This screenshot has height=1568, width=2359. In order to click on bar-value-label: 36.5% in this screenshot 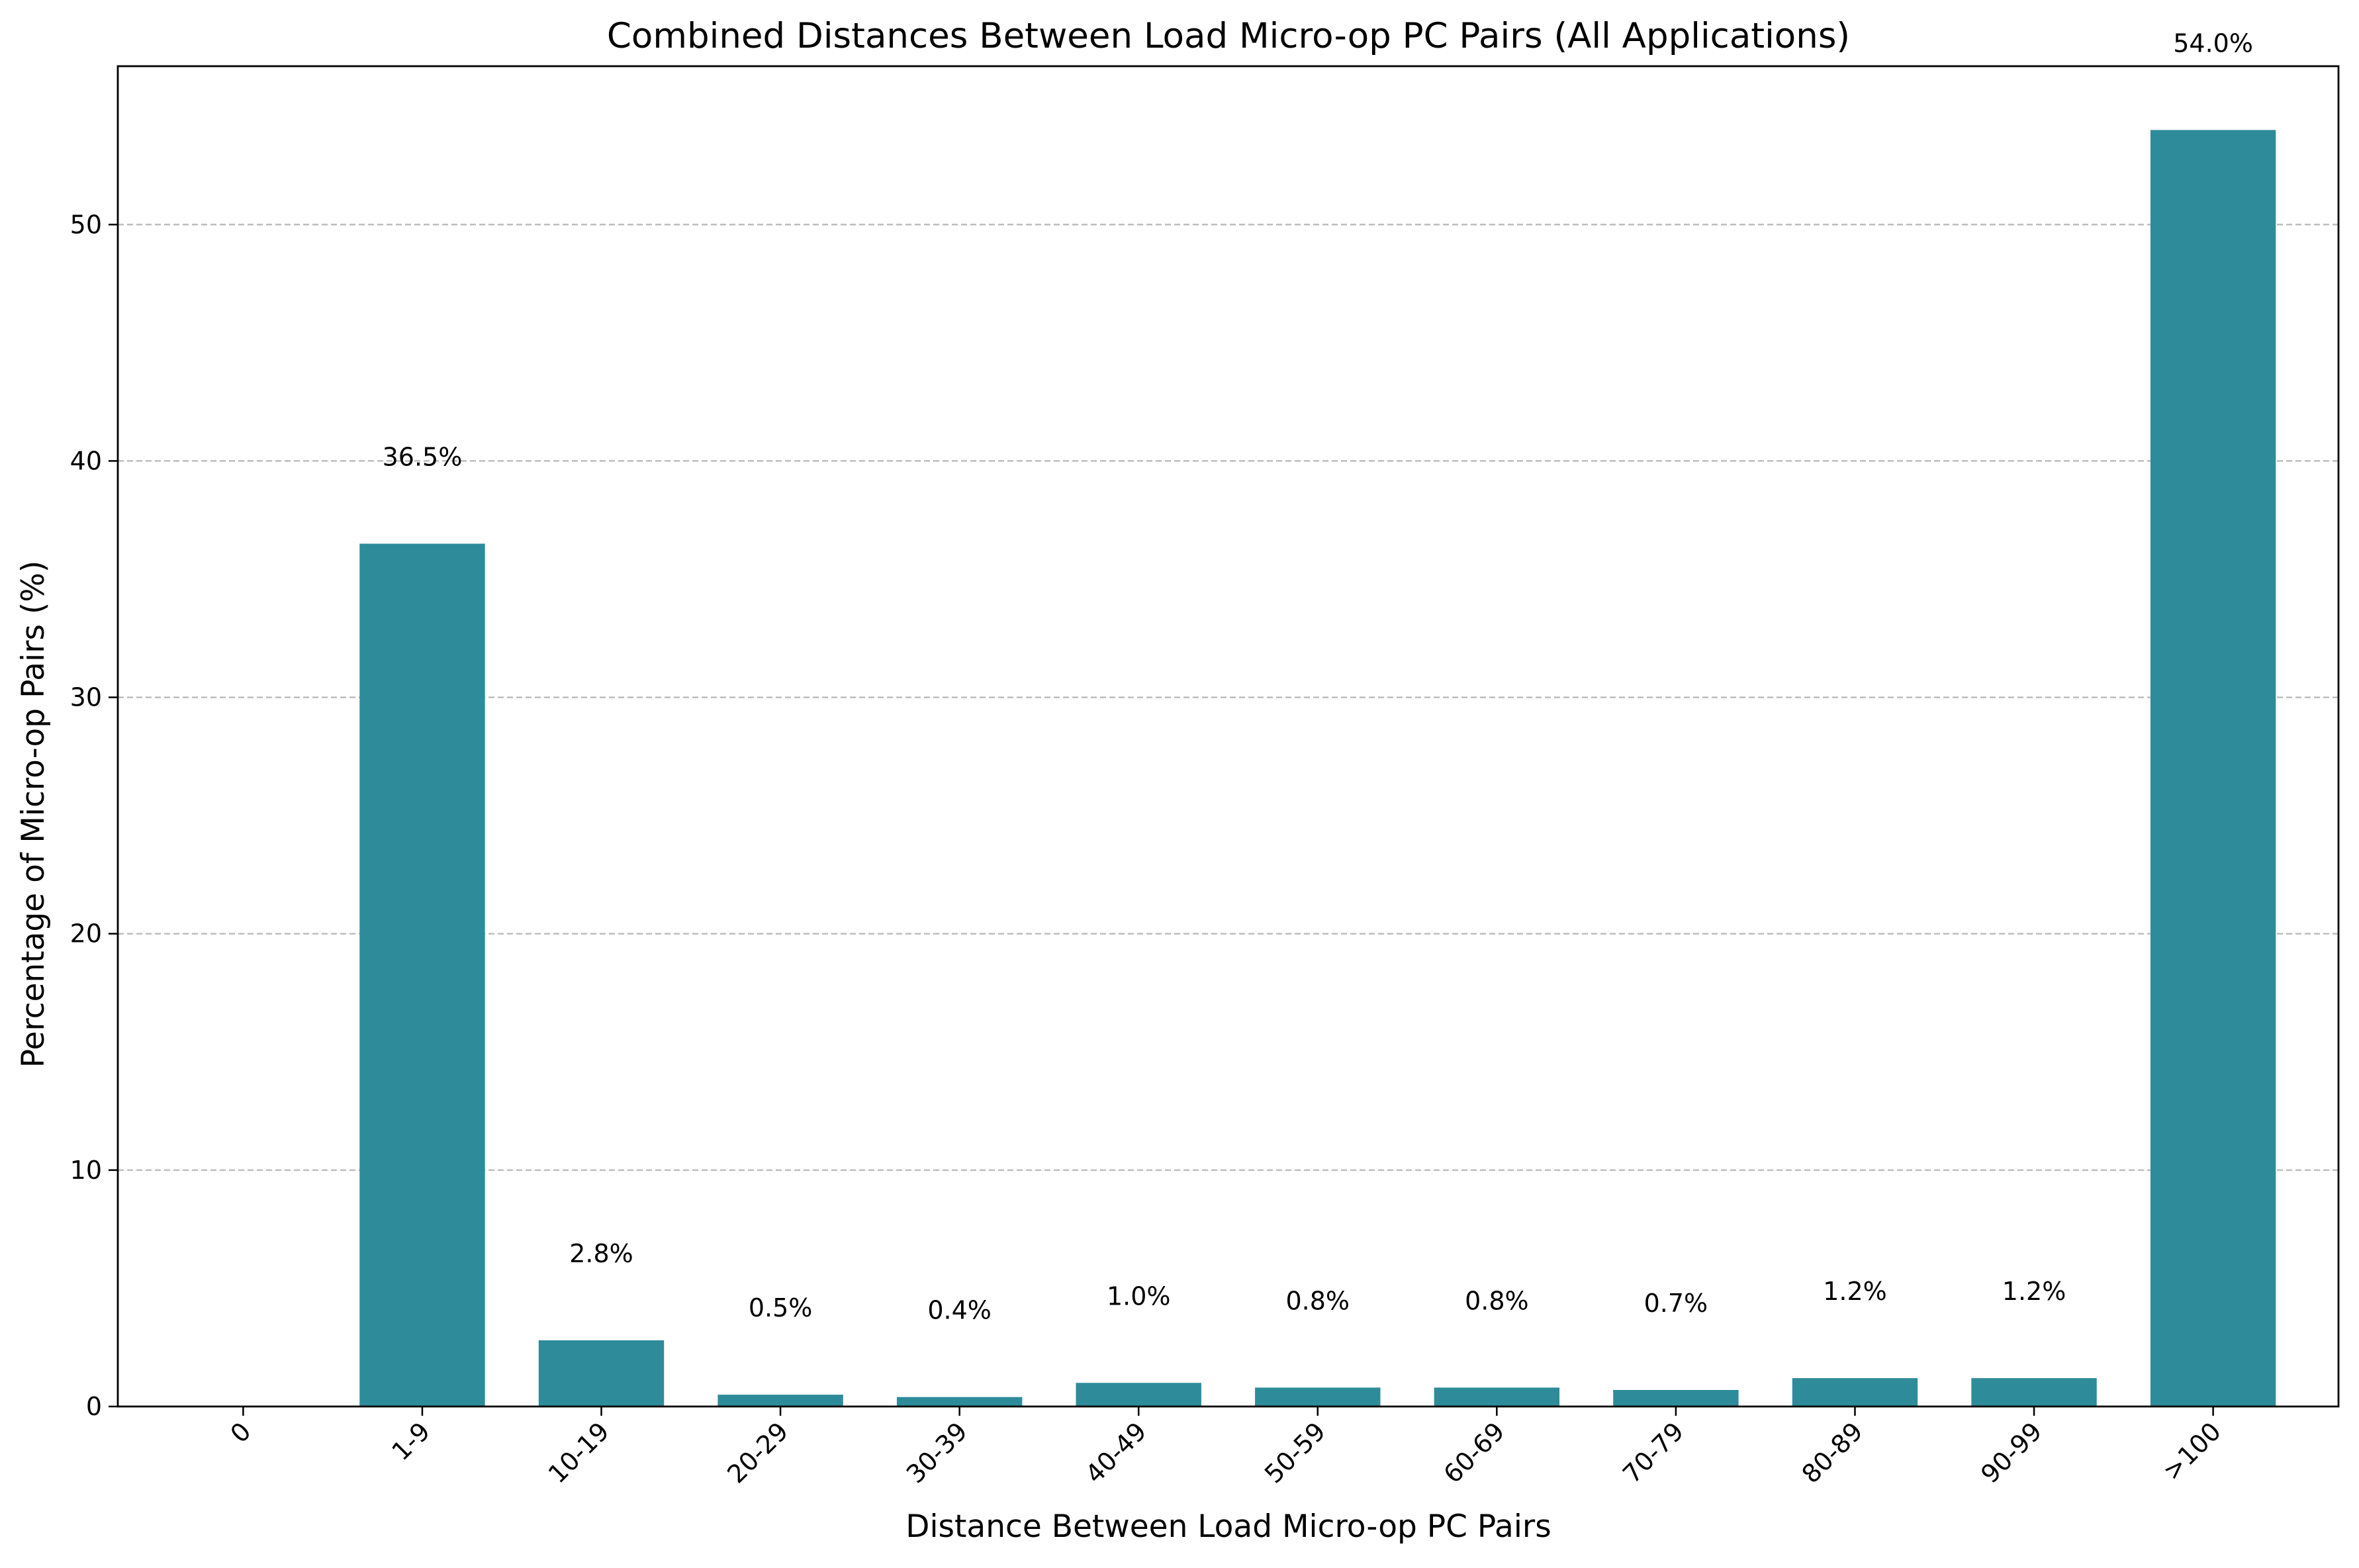, I will do `click(423, 456)`.